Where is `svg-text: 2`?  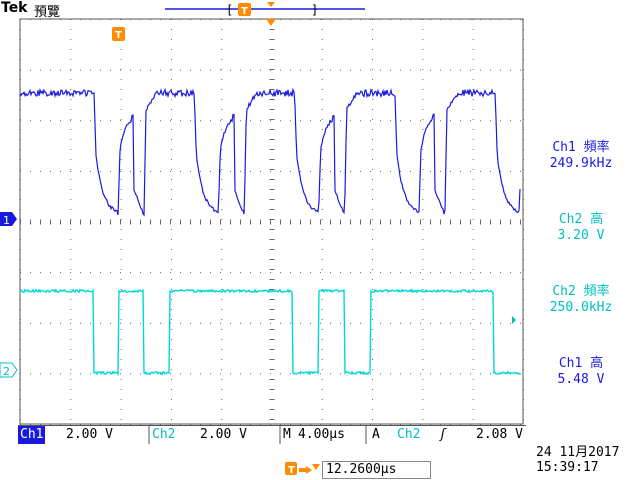 svg-text: 2 is located at coordinates (6, 371).